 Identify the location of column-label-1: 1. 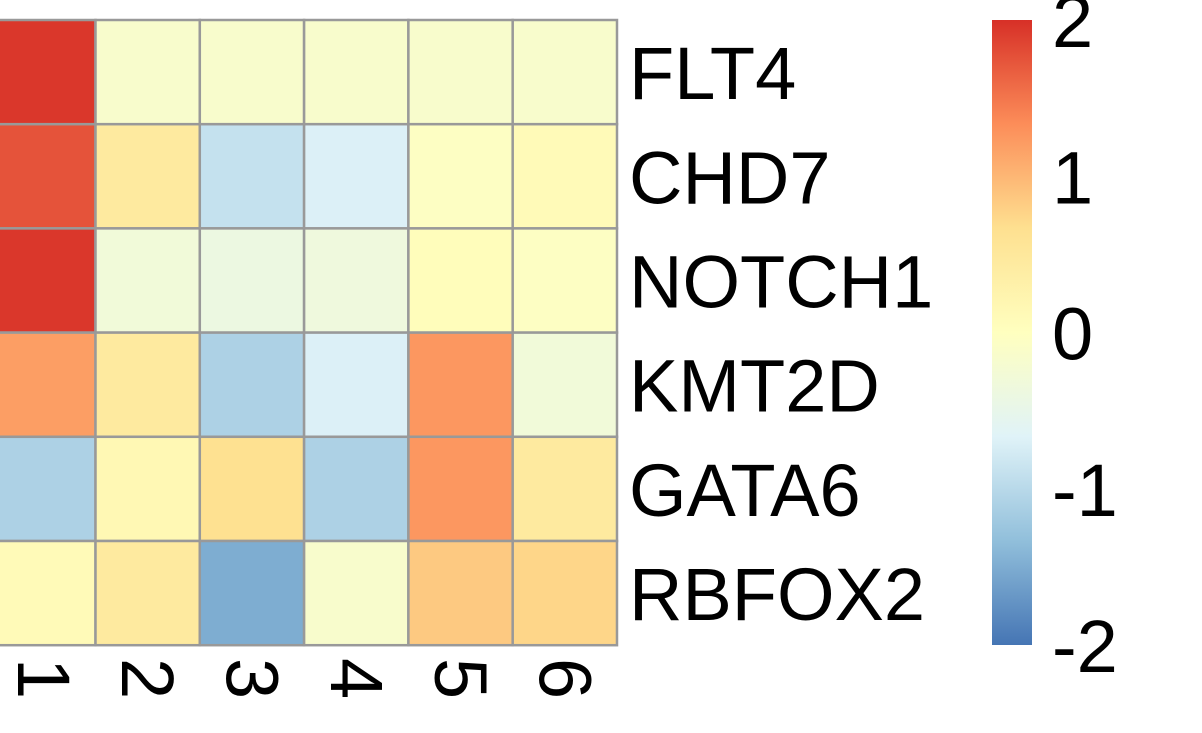
(43, 678).